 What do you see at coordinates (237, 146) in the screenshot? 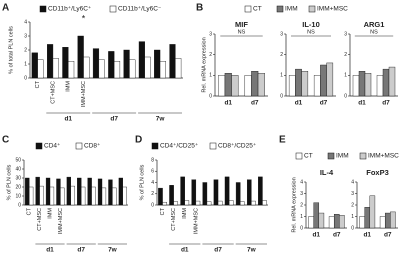
I see `legend-label: CD8⁺/CD25⁺` at bounding box center [237, 146].